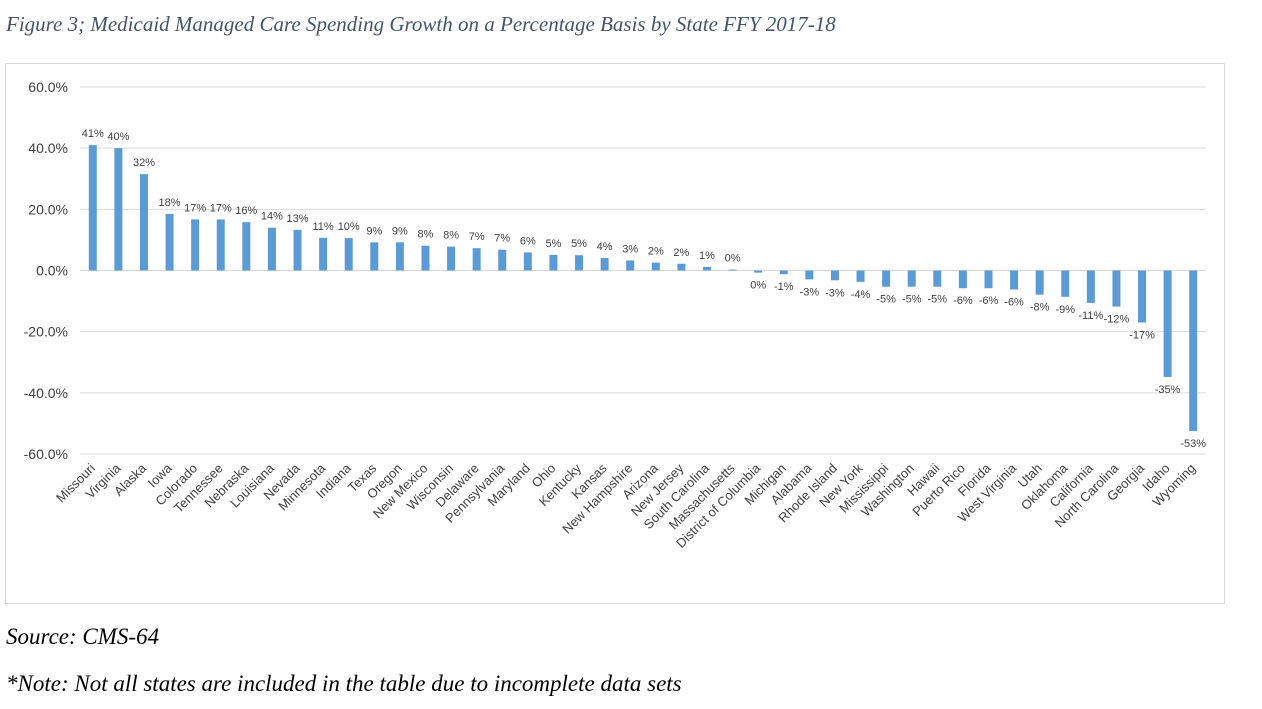  Describe the element at coordinates (1065, 310) in the screenshot. I see `data-label: -9%` at that location.